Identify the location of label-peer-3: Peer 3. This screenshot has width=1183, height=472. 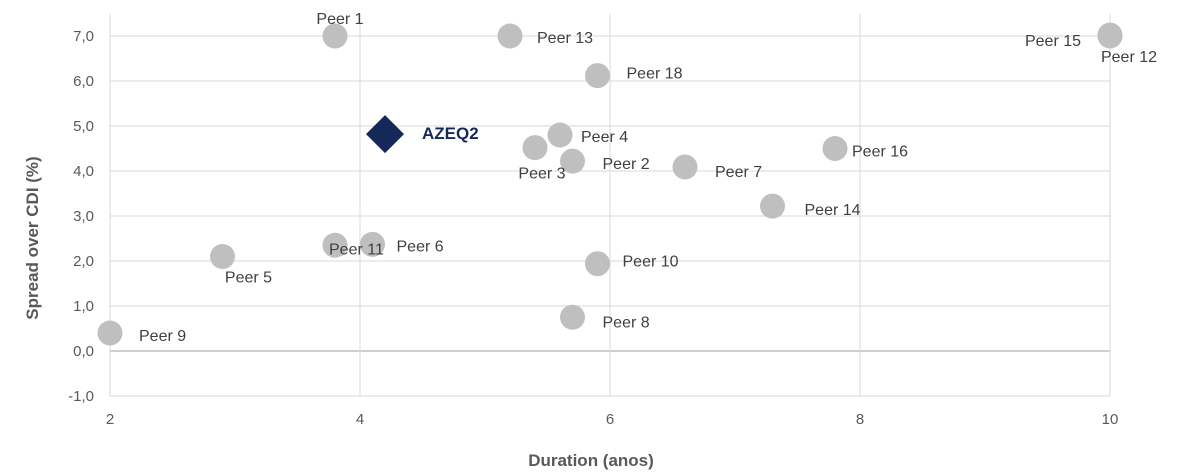
(541, 174).